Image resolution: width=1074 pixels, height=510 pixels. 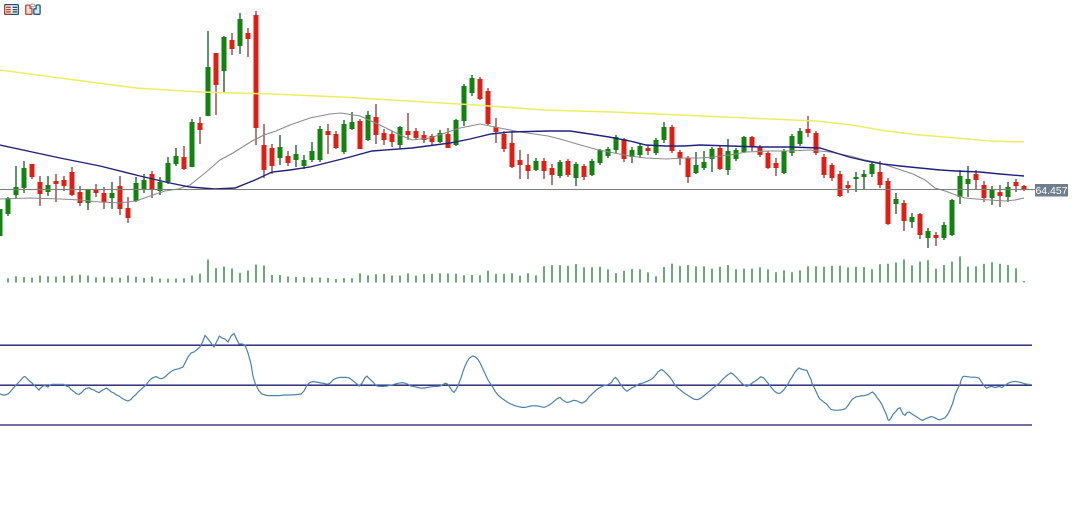 I want to click on svg-text: 64.457, so click(x=1051, y=191).